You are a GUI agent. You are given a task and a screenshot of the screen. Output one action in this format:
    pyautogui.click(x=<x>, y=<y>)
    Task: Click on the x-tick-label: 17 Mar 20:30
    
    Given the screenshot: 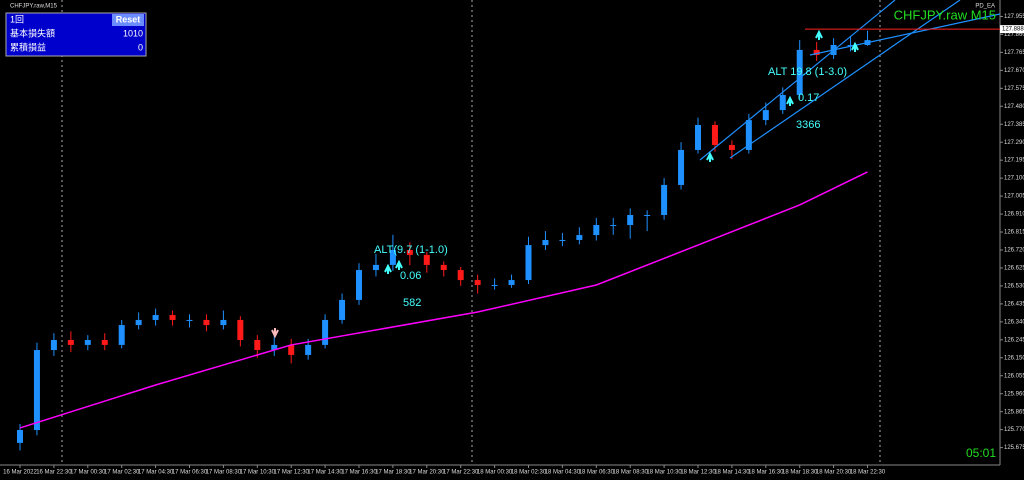 What is the action you would take?
    pyautogui.click(x=427, y=473)
    